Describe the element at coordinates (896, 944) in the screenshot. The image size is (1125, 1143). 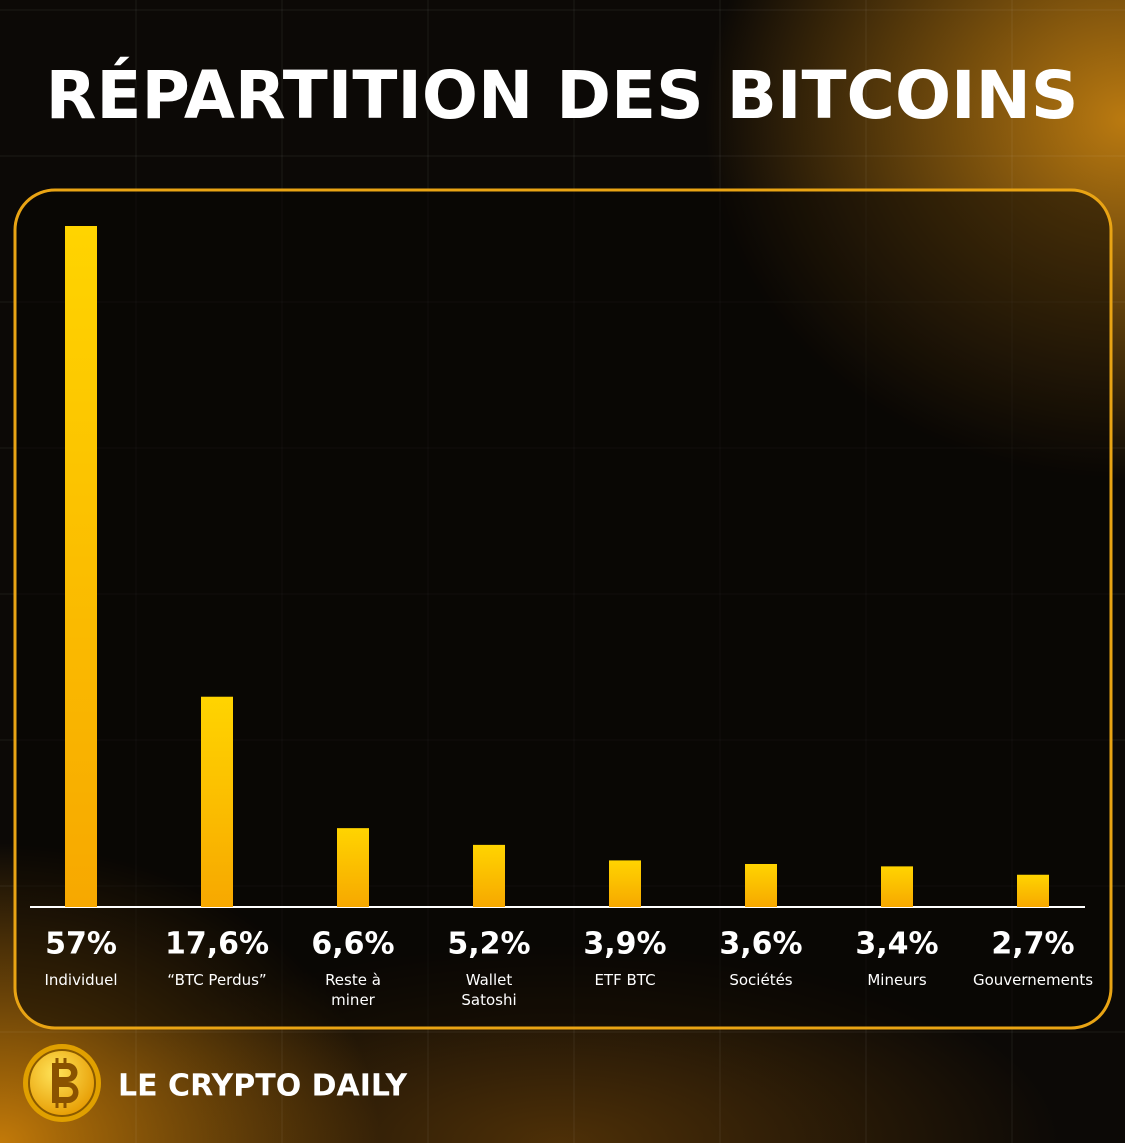
I see `value-label: 3,4%` at that location.